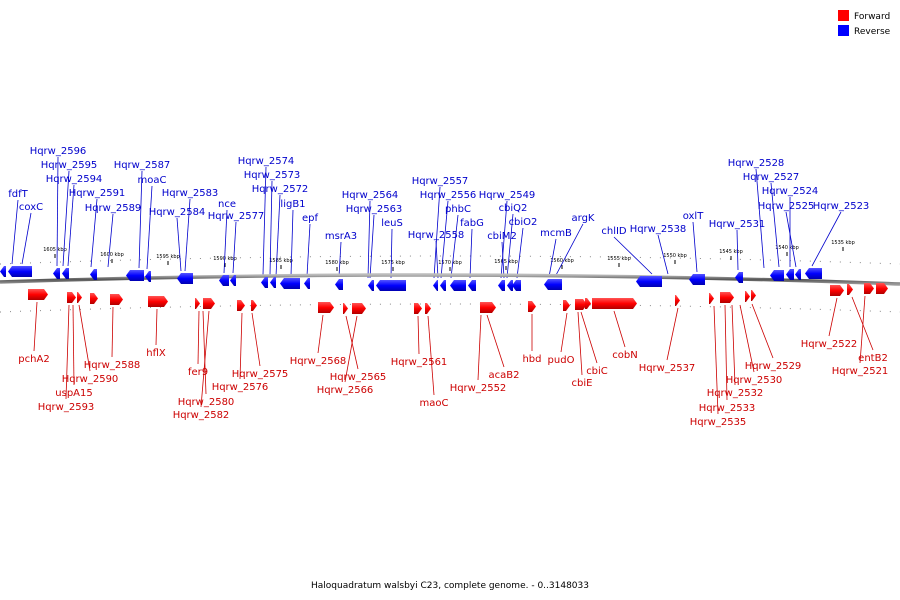 This screenshot has width=900, height=600. What do you see at coordinates (206, 402) in the screenshot?
I see `forward-gene-label-hqrw-2580: Hqrw_2580` at bounding box center [206, 402].